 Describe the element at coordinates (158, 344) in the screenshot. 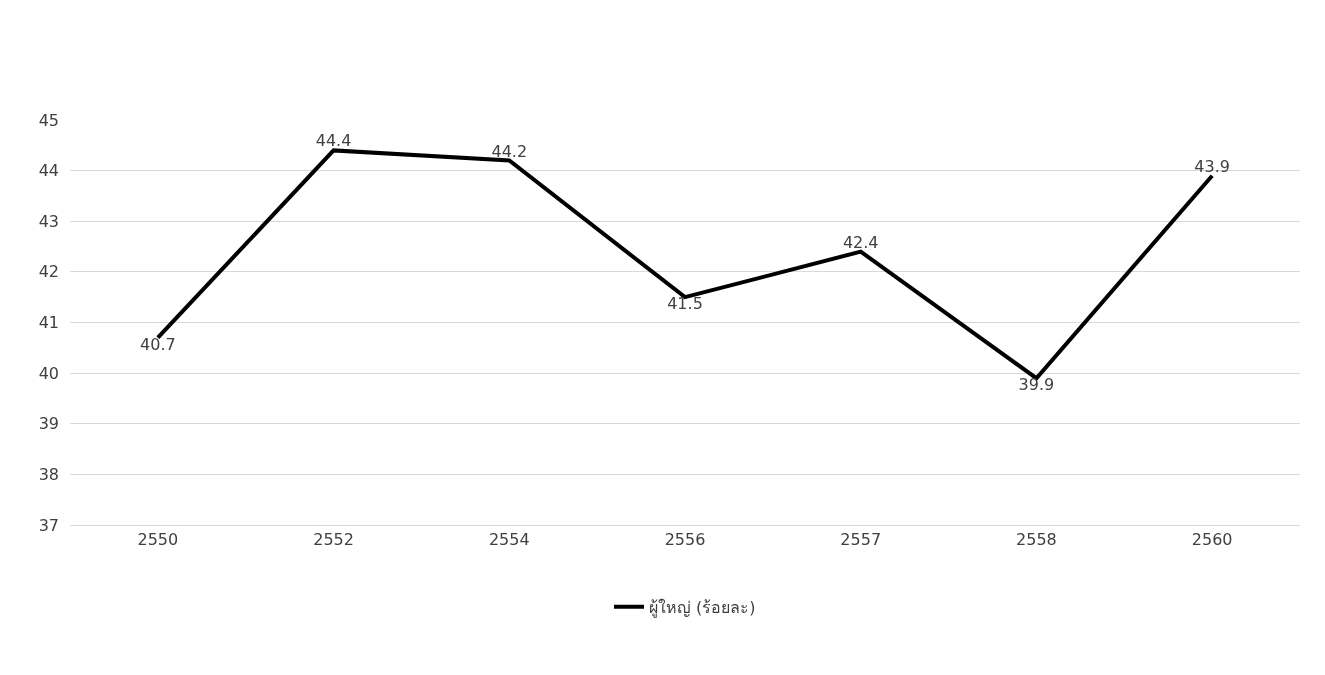

I see `data-label: 40.7` at that location.